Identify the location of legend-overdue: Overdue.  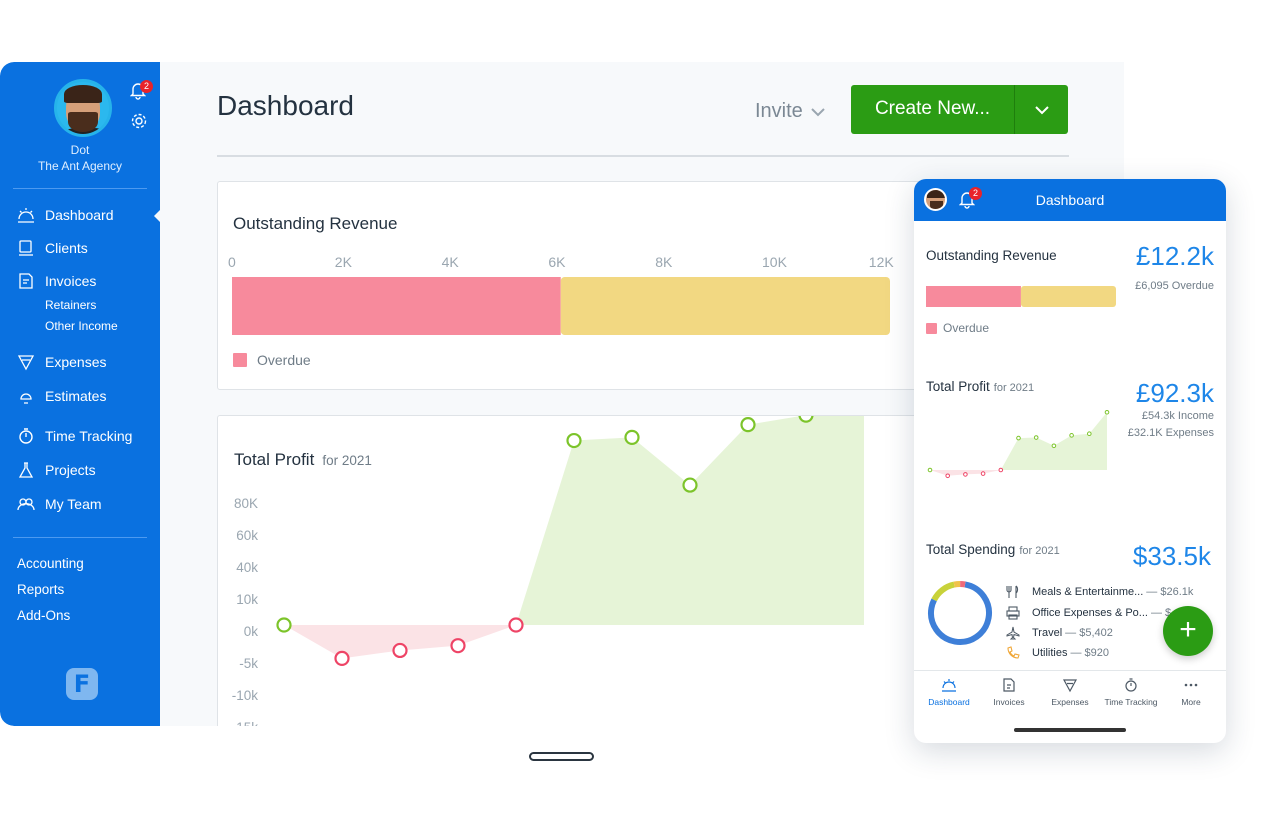
(272, 360).